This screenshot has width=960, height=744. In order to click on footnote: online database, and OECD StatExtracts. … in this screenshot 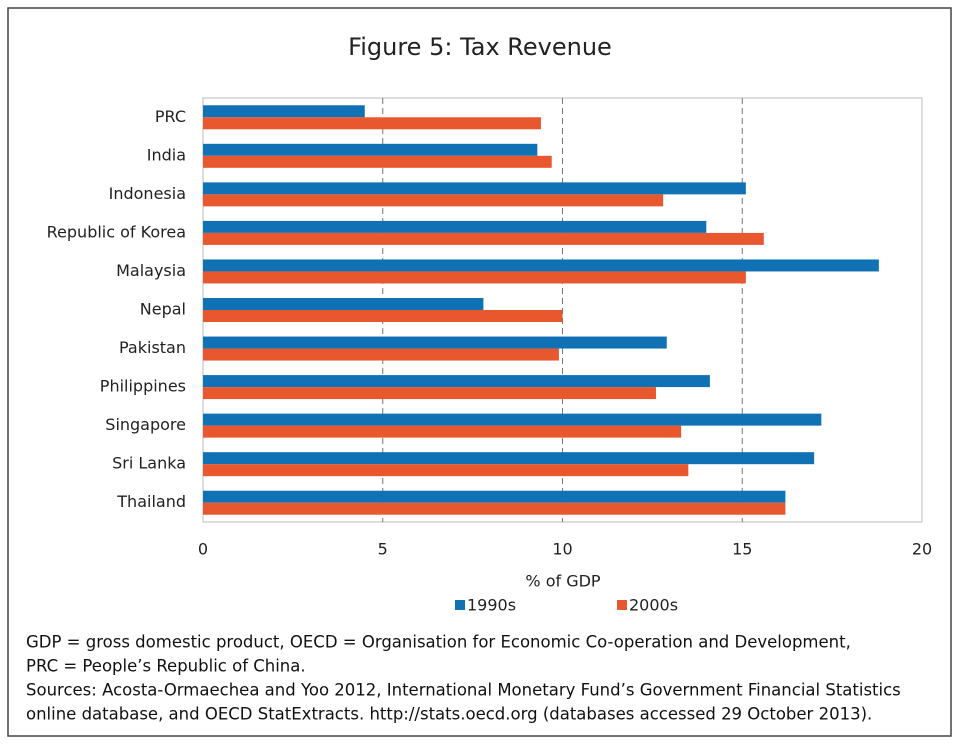, I will do `click(449, 714)`.